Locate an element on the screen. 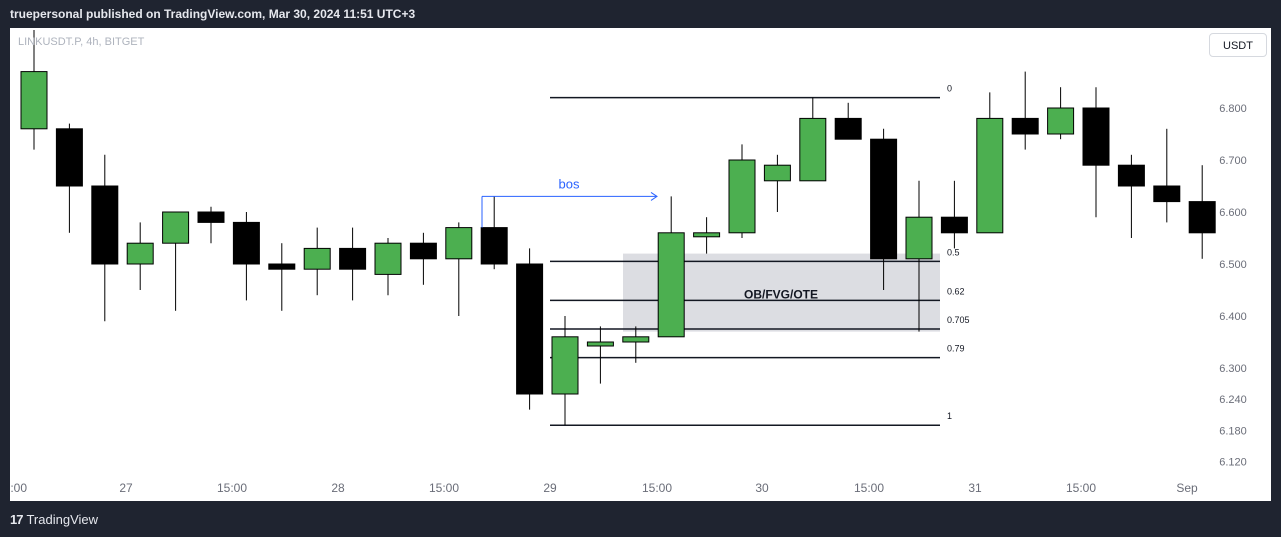 The height and width of the screenshot is (537, 1281). tradingview-logo-icon: 17 is located at coordinates (17, 519).